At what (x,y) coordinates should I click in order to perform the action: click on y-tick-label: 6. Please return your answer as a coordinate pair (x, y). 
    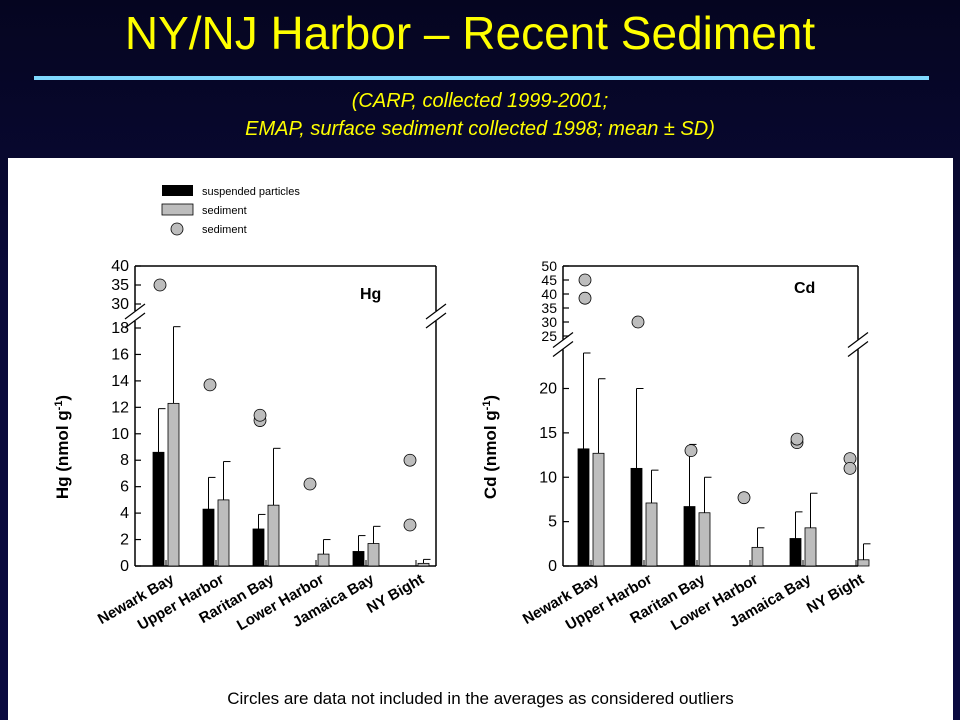
    Looking at the image, I should click on (124, 487).